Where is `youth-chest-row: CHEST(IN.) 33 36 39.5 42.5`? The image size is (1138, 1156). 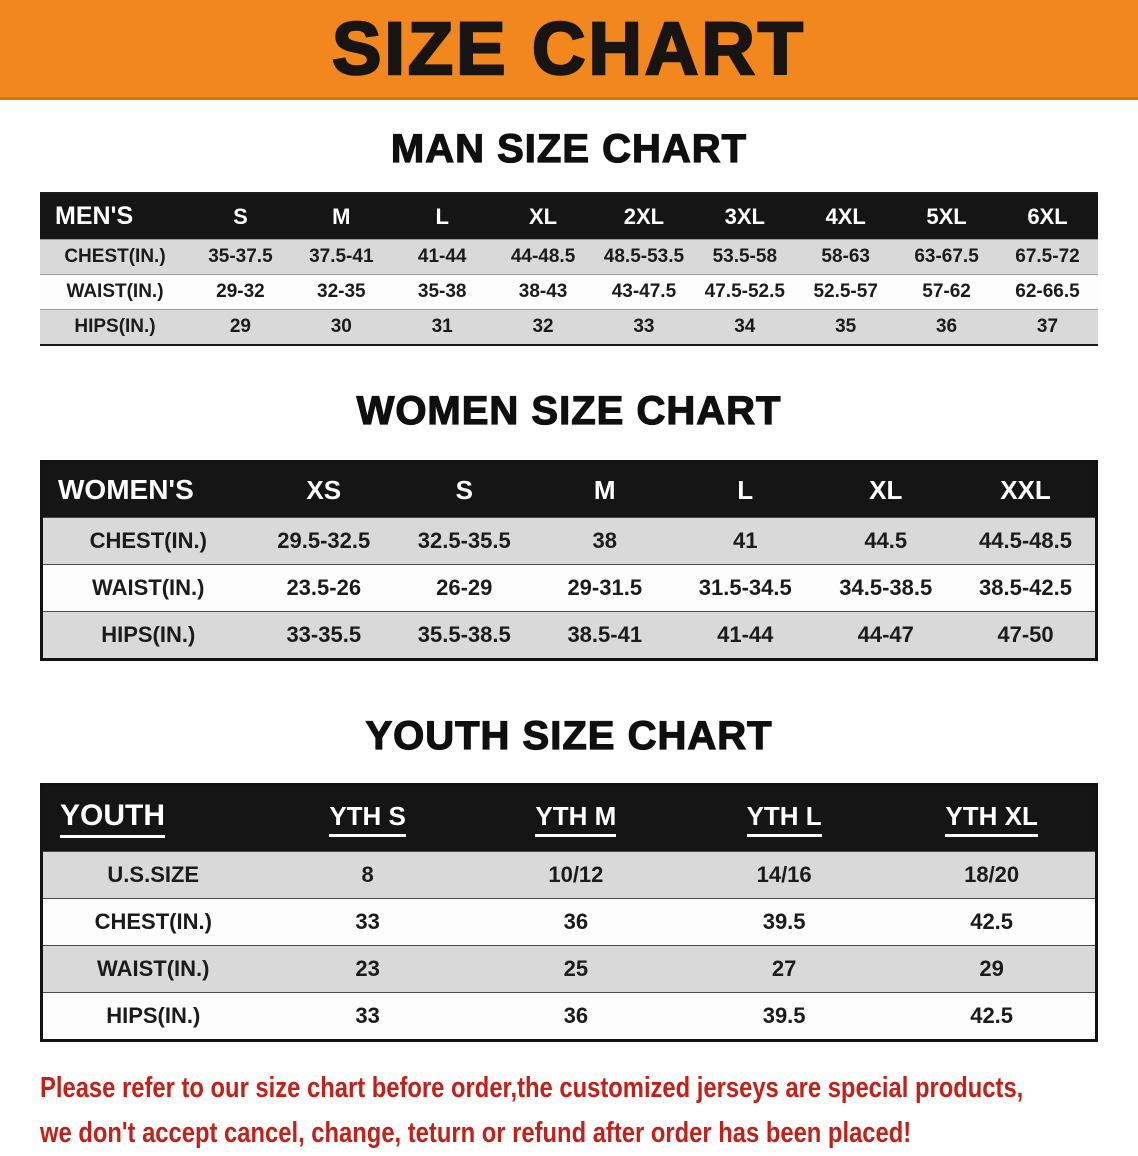
youth-chest-row: CHEST(IN.) 33 36 39.5 42.5 is located at coordinates (569, 922).